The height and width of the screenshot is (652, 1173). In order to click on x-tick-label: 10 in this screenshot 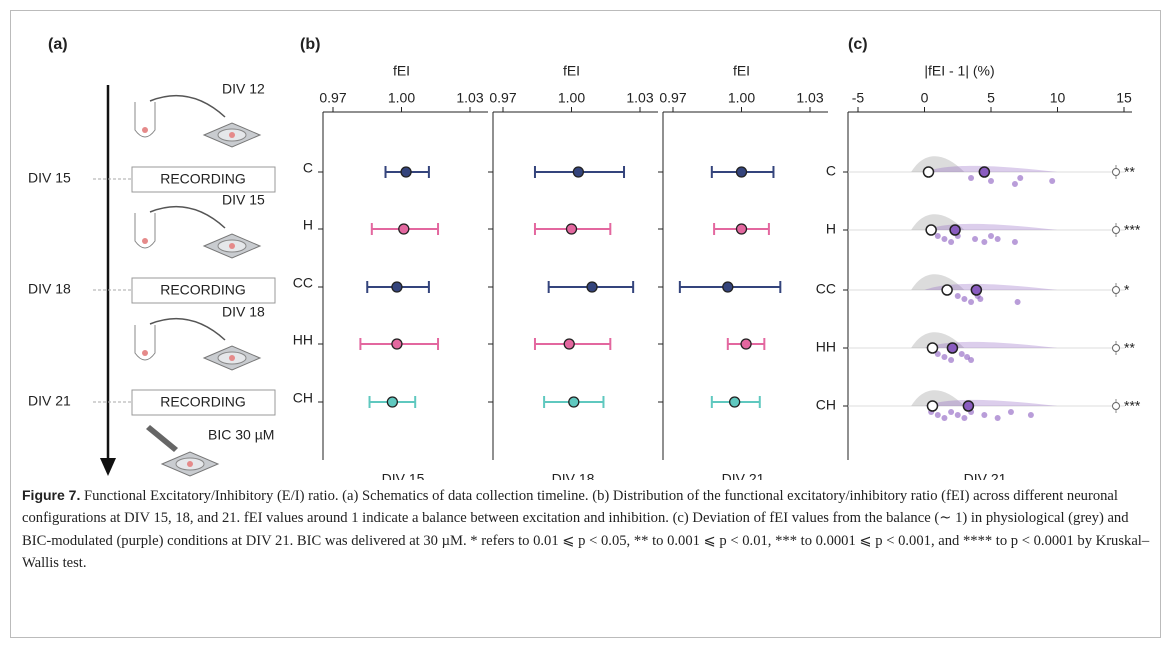, I will do `click(1058, 98)`.